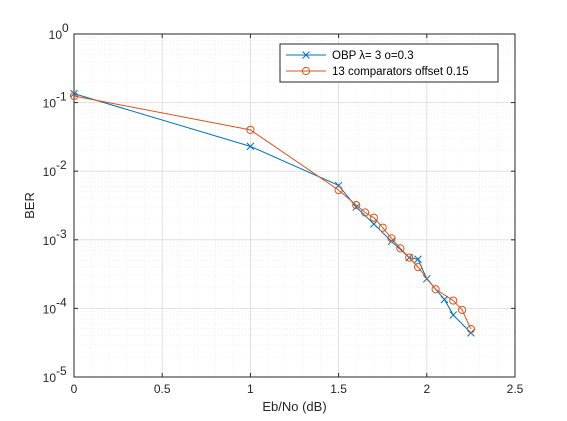 This screenshot has width=567, height=421. I want to click on x-tick-label: 2, so click(426, 389).